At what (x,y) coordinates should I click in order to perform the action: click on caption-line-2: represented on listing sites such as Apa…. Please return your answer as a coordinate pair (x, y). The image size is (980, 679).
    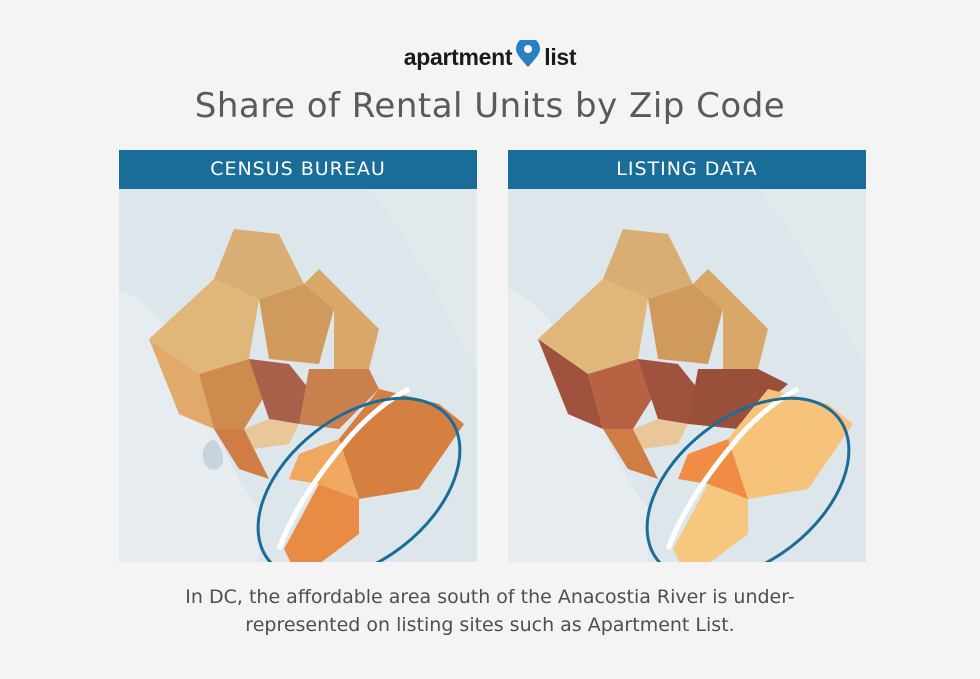
    Looking at the image, I should click on (490, 625).